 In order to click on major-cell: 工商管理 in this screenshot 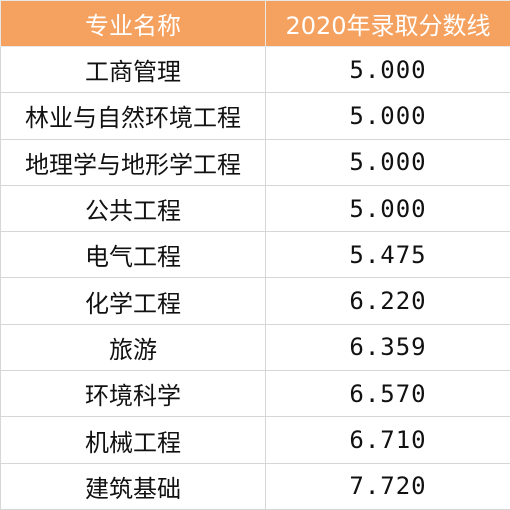, I will do `click(133, 70)`.